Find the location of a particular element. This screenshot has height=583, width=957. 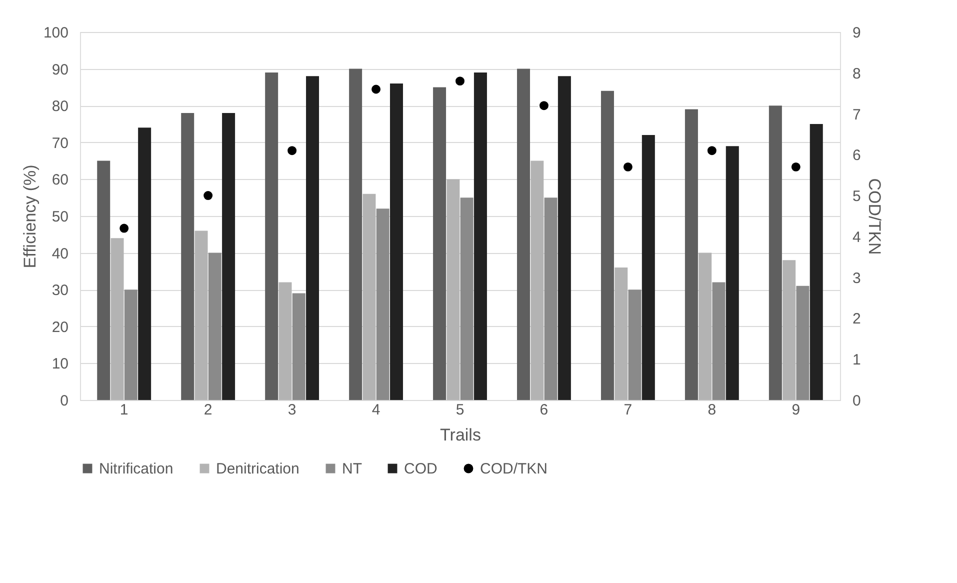

y-tick-label: 100 is located at coordinates (55, 33).